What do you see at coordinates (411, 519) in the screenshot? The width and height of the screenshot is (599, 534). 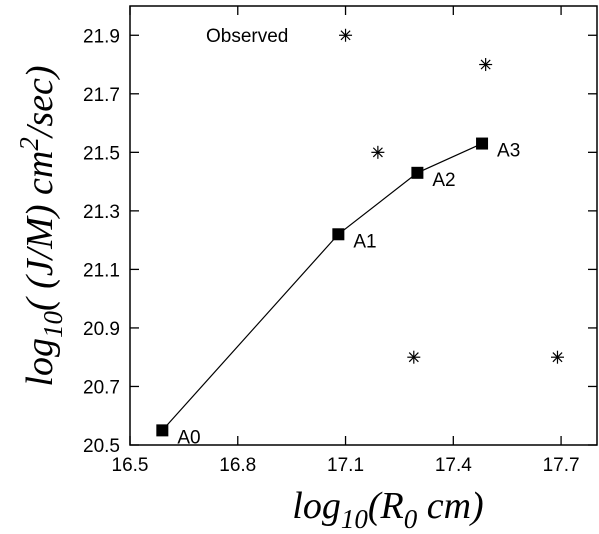 I see `x-axis-label-sub2: 0` at bounding box center [411, 519].